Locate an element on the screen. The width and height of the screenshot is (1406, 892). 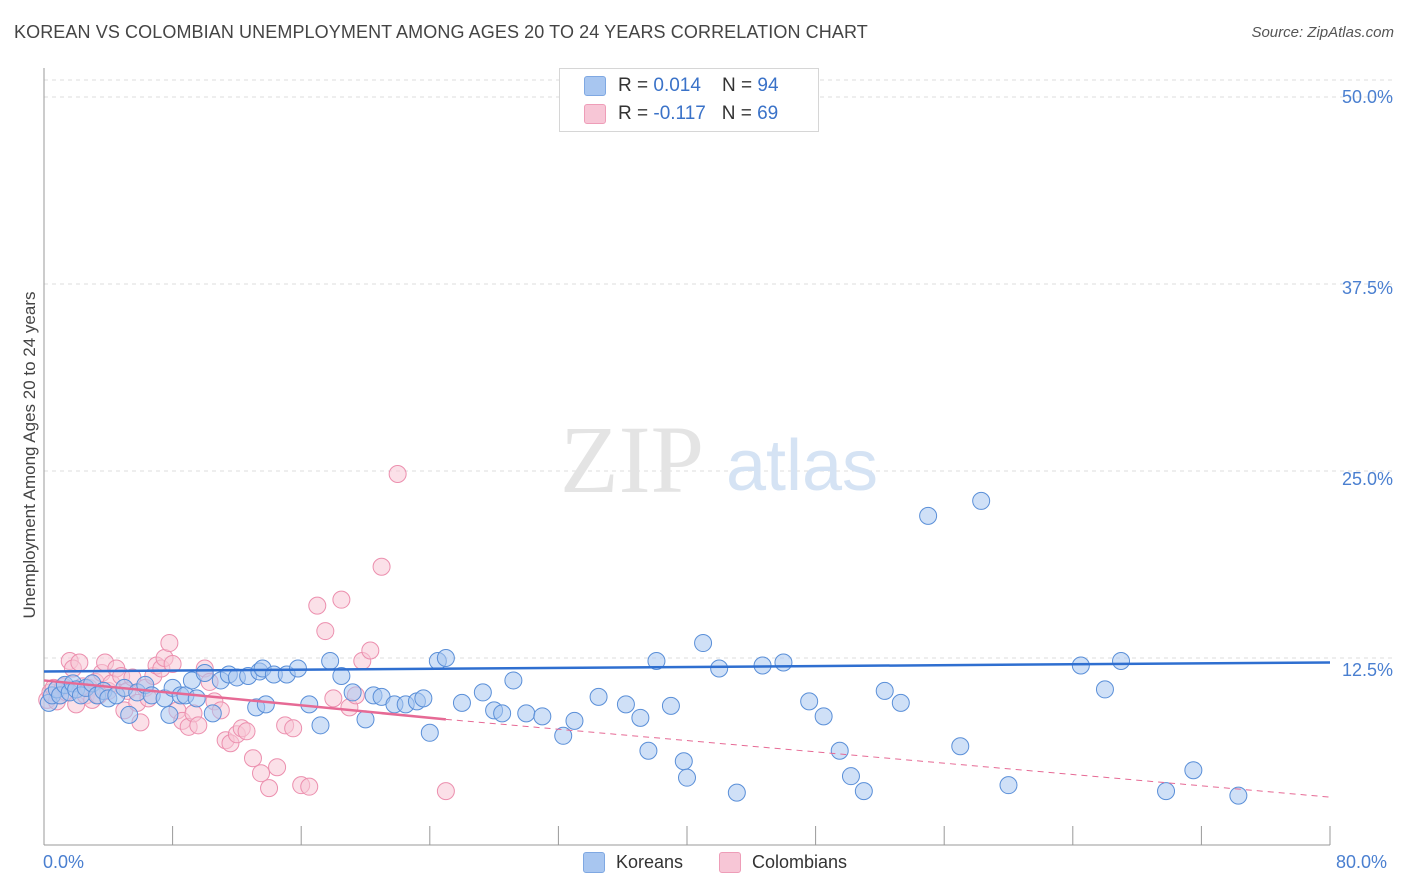
koreans-n-label: N = is located at coordinates (740, 85).